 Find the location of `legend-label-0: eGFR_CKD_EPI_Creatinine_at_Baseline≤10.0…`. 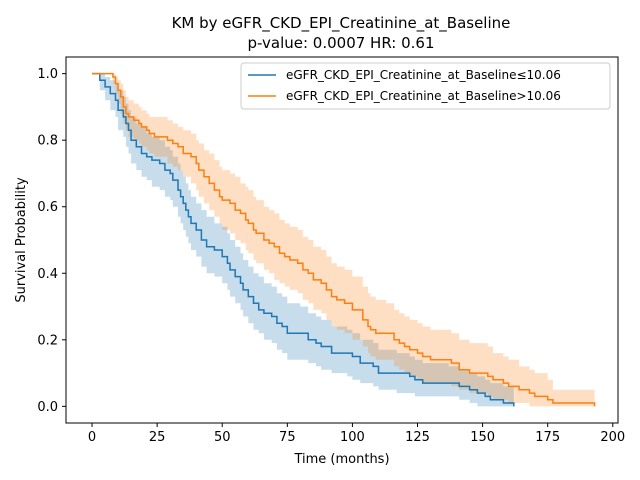

legend-label-0: eGFR_CKD_EPI_Creatinine_at_Baseline≤10.0… is located at coordinates (423, 75).